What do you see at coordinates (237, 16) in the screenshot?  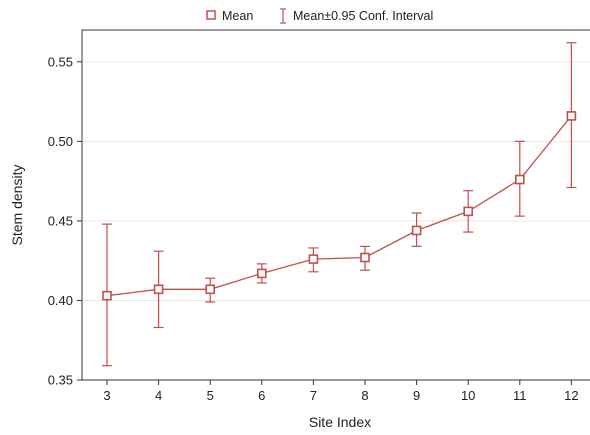 I see `legend-mean-label: Mean` at bounding box center [237, 16].